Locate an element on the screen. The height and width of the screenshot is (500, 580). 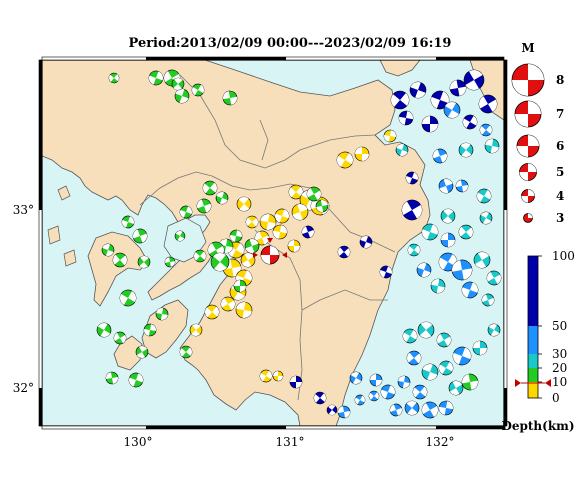
magnitude-legend-item-8: 8 is located at coordinates (537, 80).